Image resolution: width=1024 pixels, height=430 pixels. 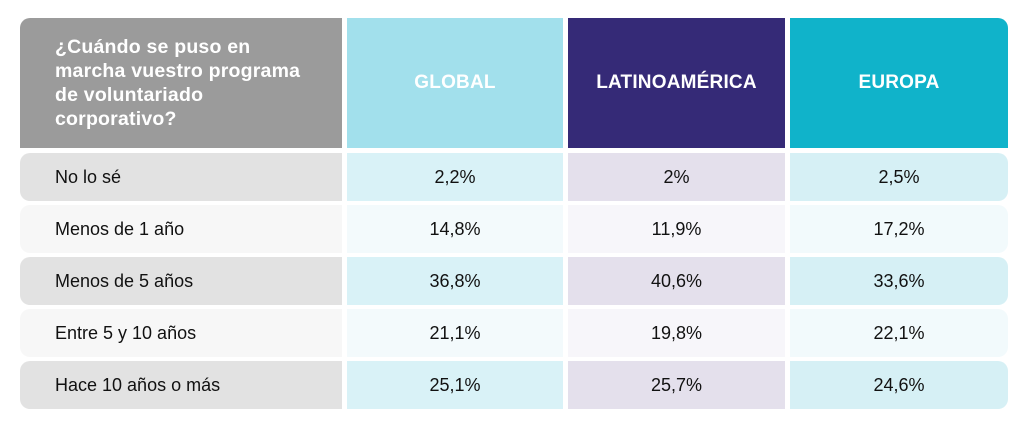 I want to click on cell-global: 36,8%, so click(x=455, y=281).